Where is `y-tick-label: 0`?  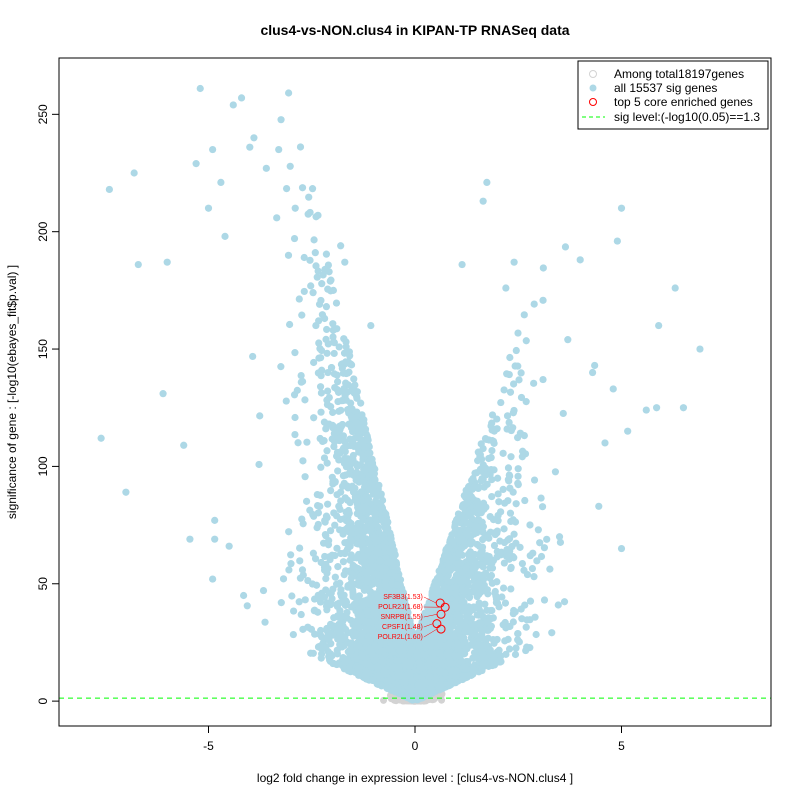
y-tick-label: 0 is located at coordinates (43, 700).